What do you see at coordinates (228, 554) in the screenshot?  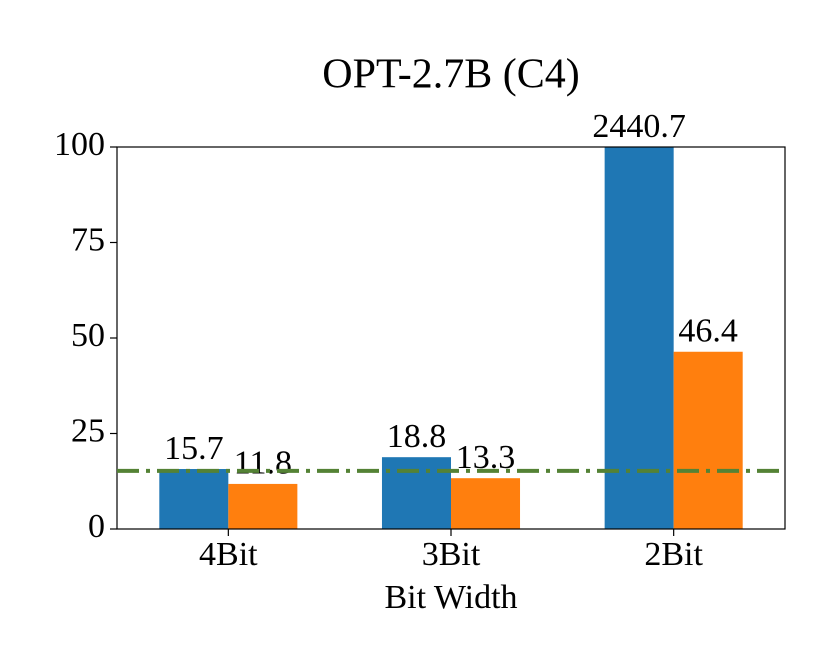 I see `x-tick-label: 4Bit` at bounding box center [228, 554].